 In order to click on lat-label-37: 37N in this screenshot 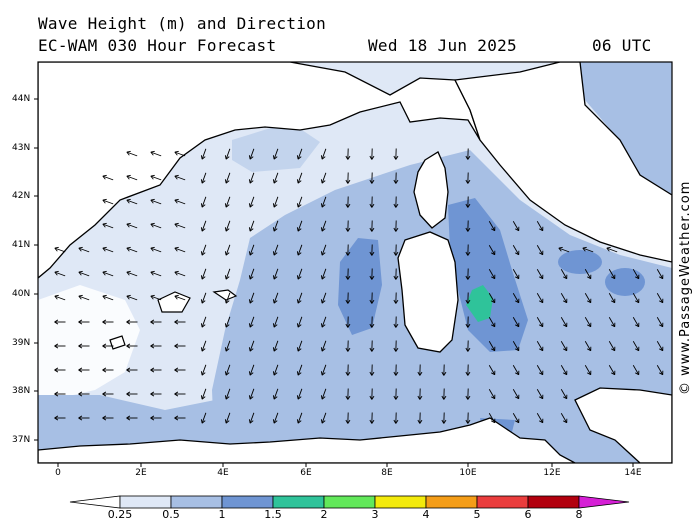, I will do `click(21, 440)`.